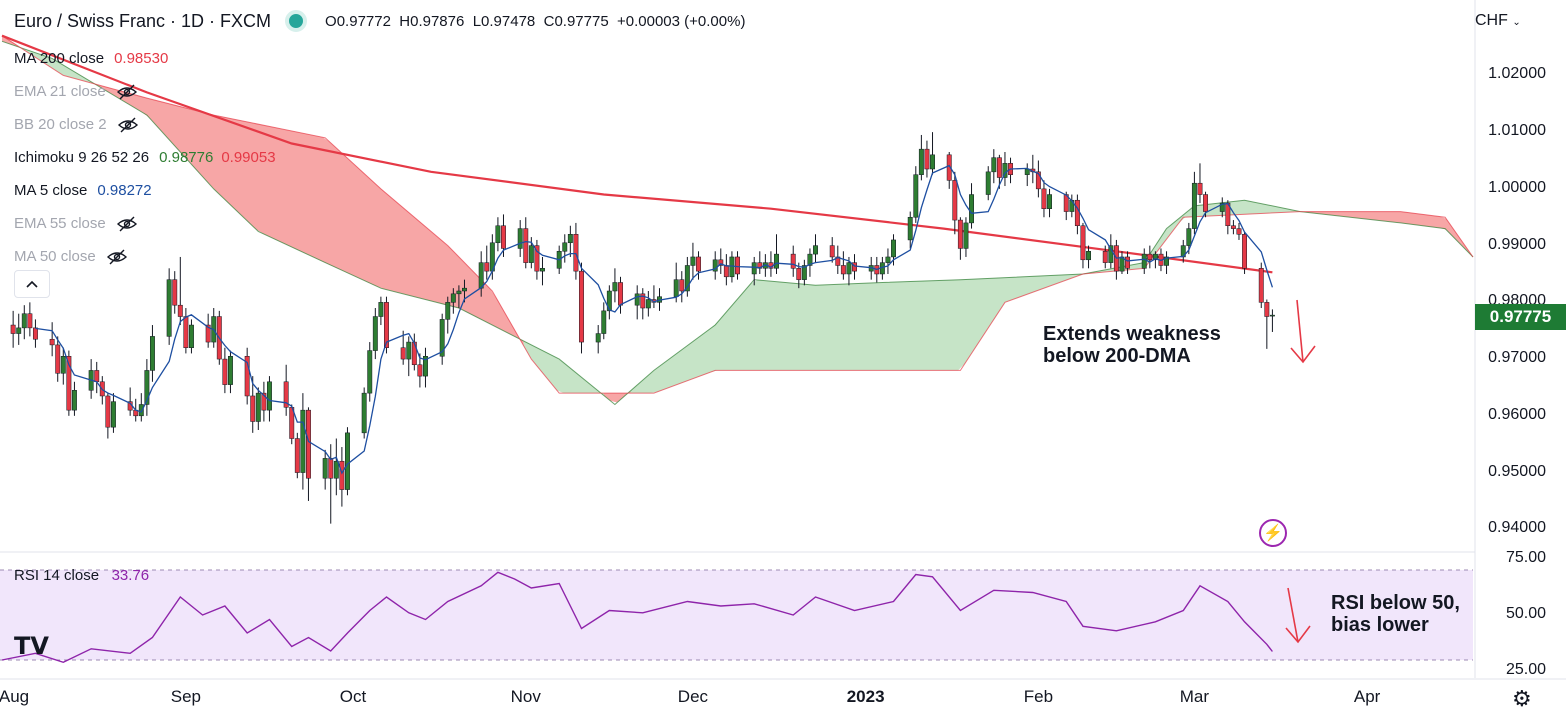 The width and height of the screenshot is (1566, 715). What do you see at coordinates (186, 157) in the screenshot?
I see `legend-ichimoku-value1: 0.98776` at bounding box center [186, 157].